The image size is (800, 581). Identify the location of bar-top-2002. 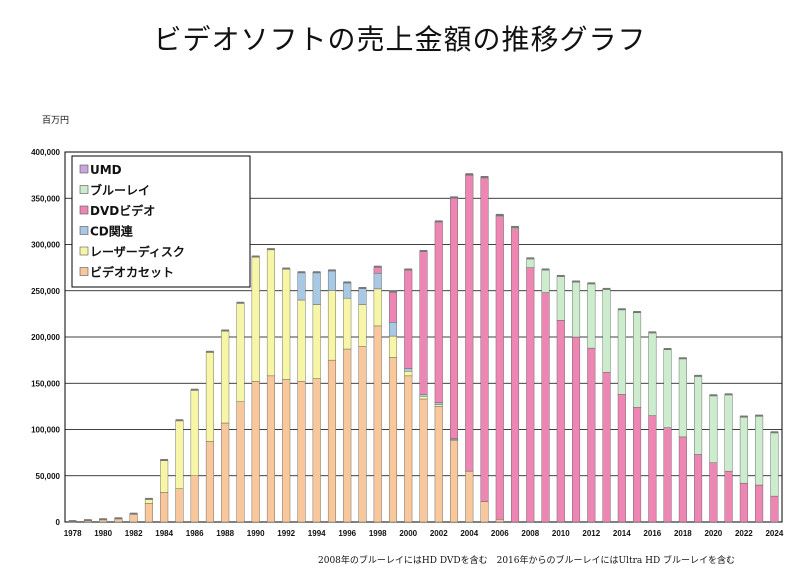
(438, 221).